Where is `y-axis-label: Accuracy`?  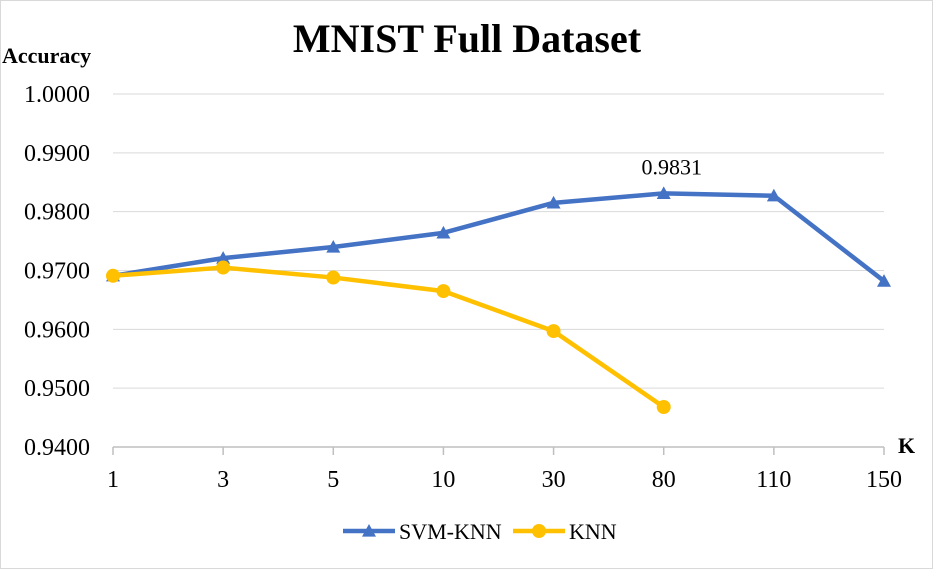 y-axis-label: Accuracy is located at coordinates (46, 55).